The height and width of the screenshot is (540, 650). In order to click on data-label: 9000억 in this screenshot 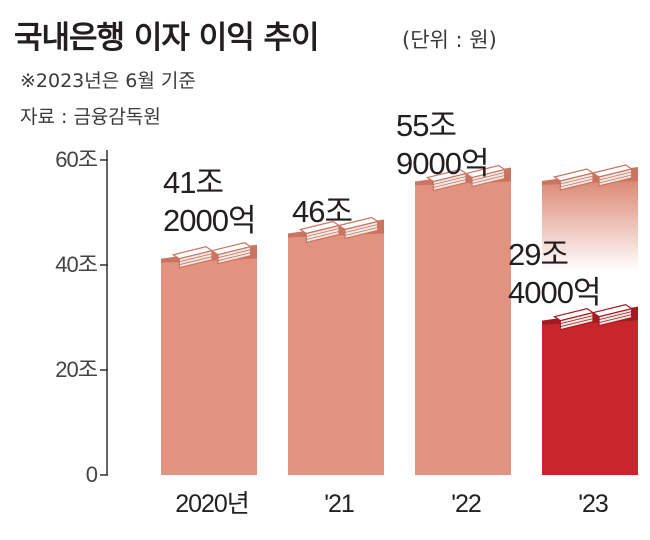, I will do `click(442, 163)`.